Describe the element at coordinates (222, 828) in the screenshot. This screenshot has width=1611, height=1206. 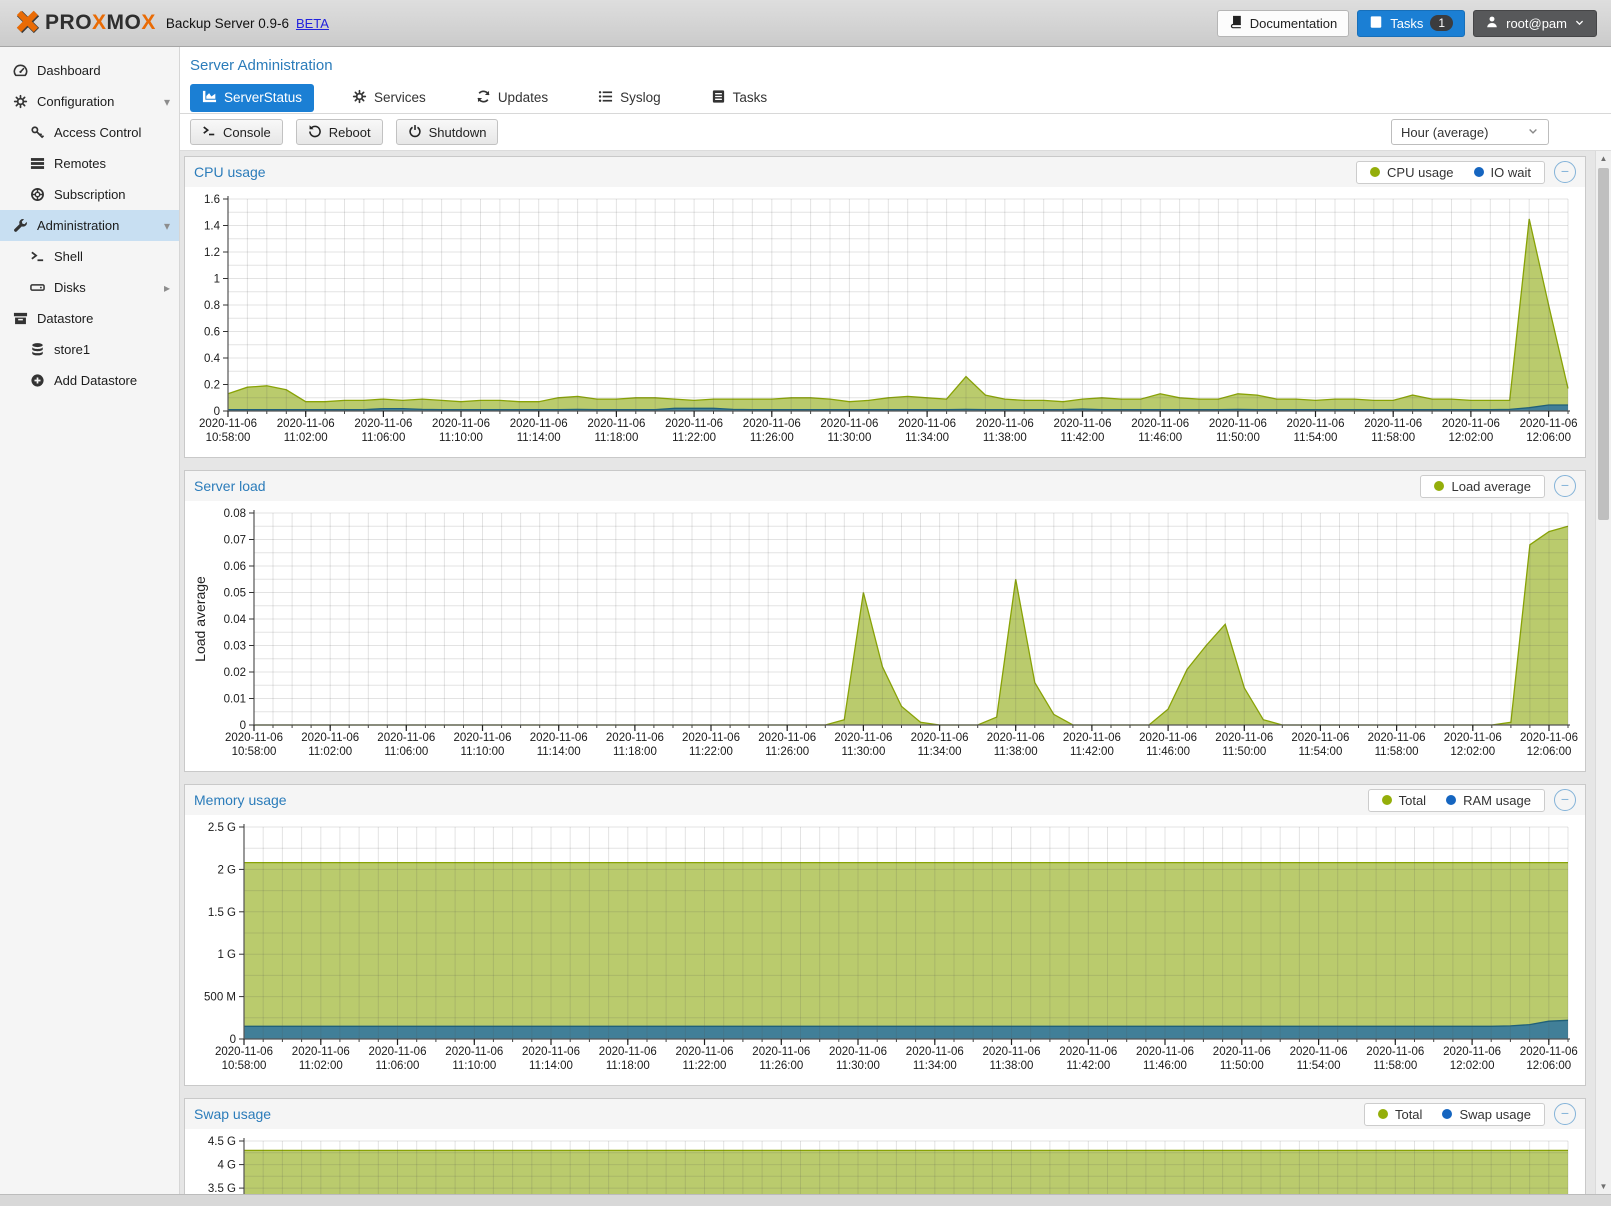
I see `svg-text: 2.5 G` at that location.